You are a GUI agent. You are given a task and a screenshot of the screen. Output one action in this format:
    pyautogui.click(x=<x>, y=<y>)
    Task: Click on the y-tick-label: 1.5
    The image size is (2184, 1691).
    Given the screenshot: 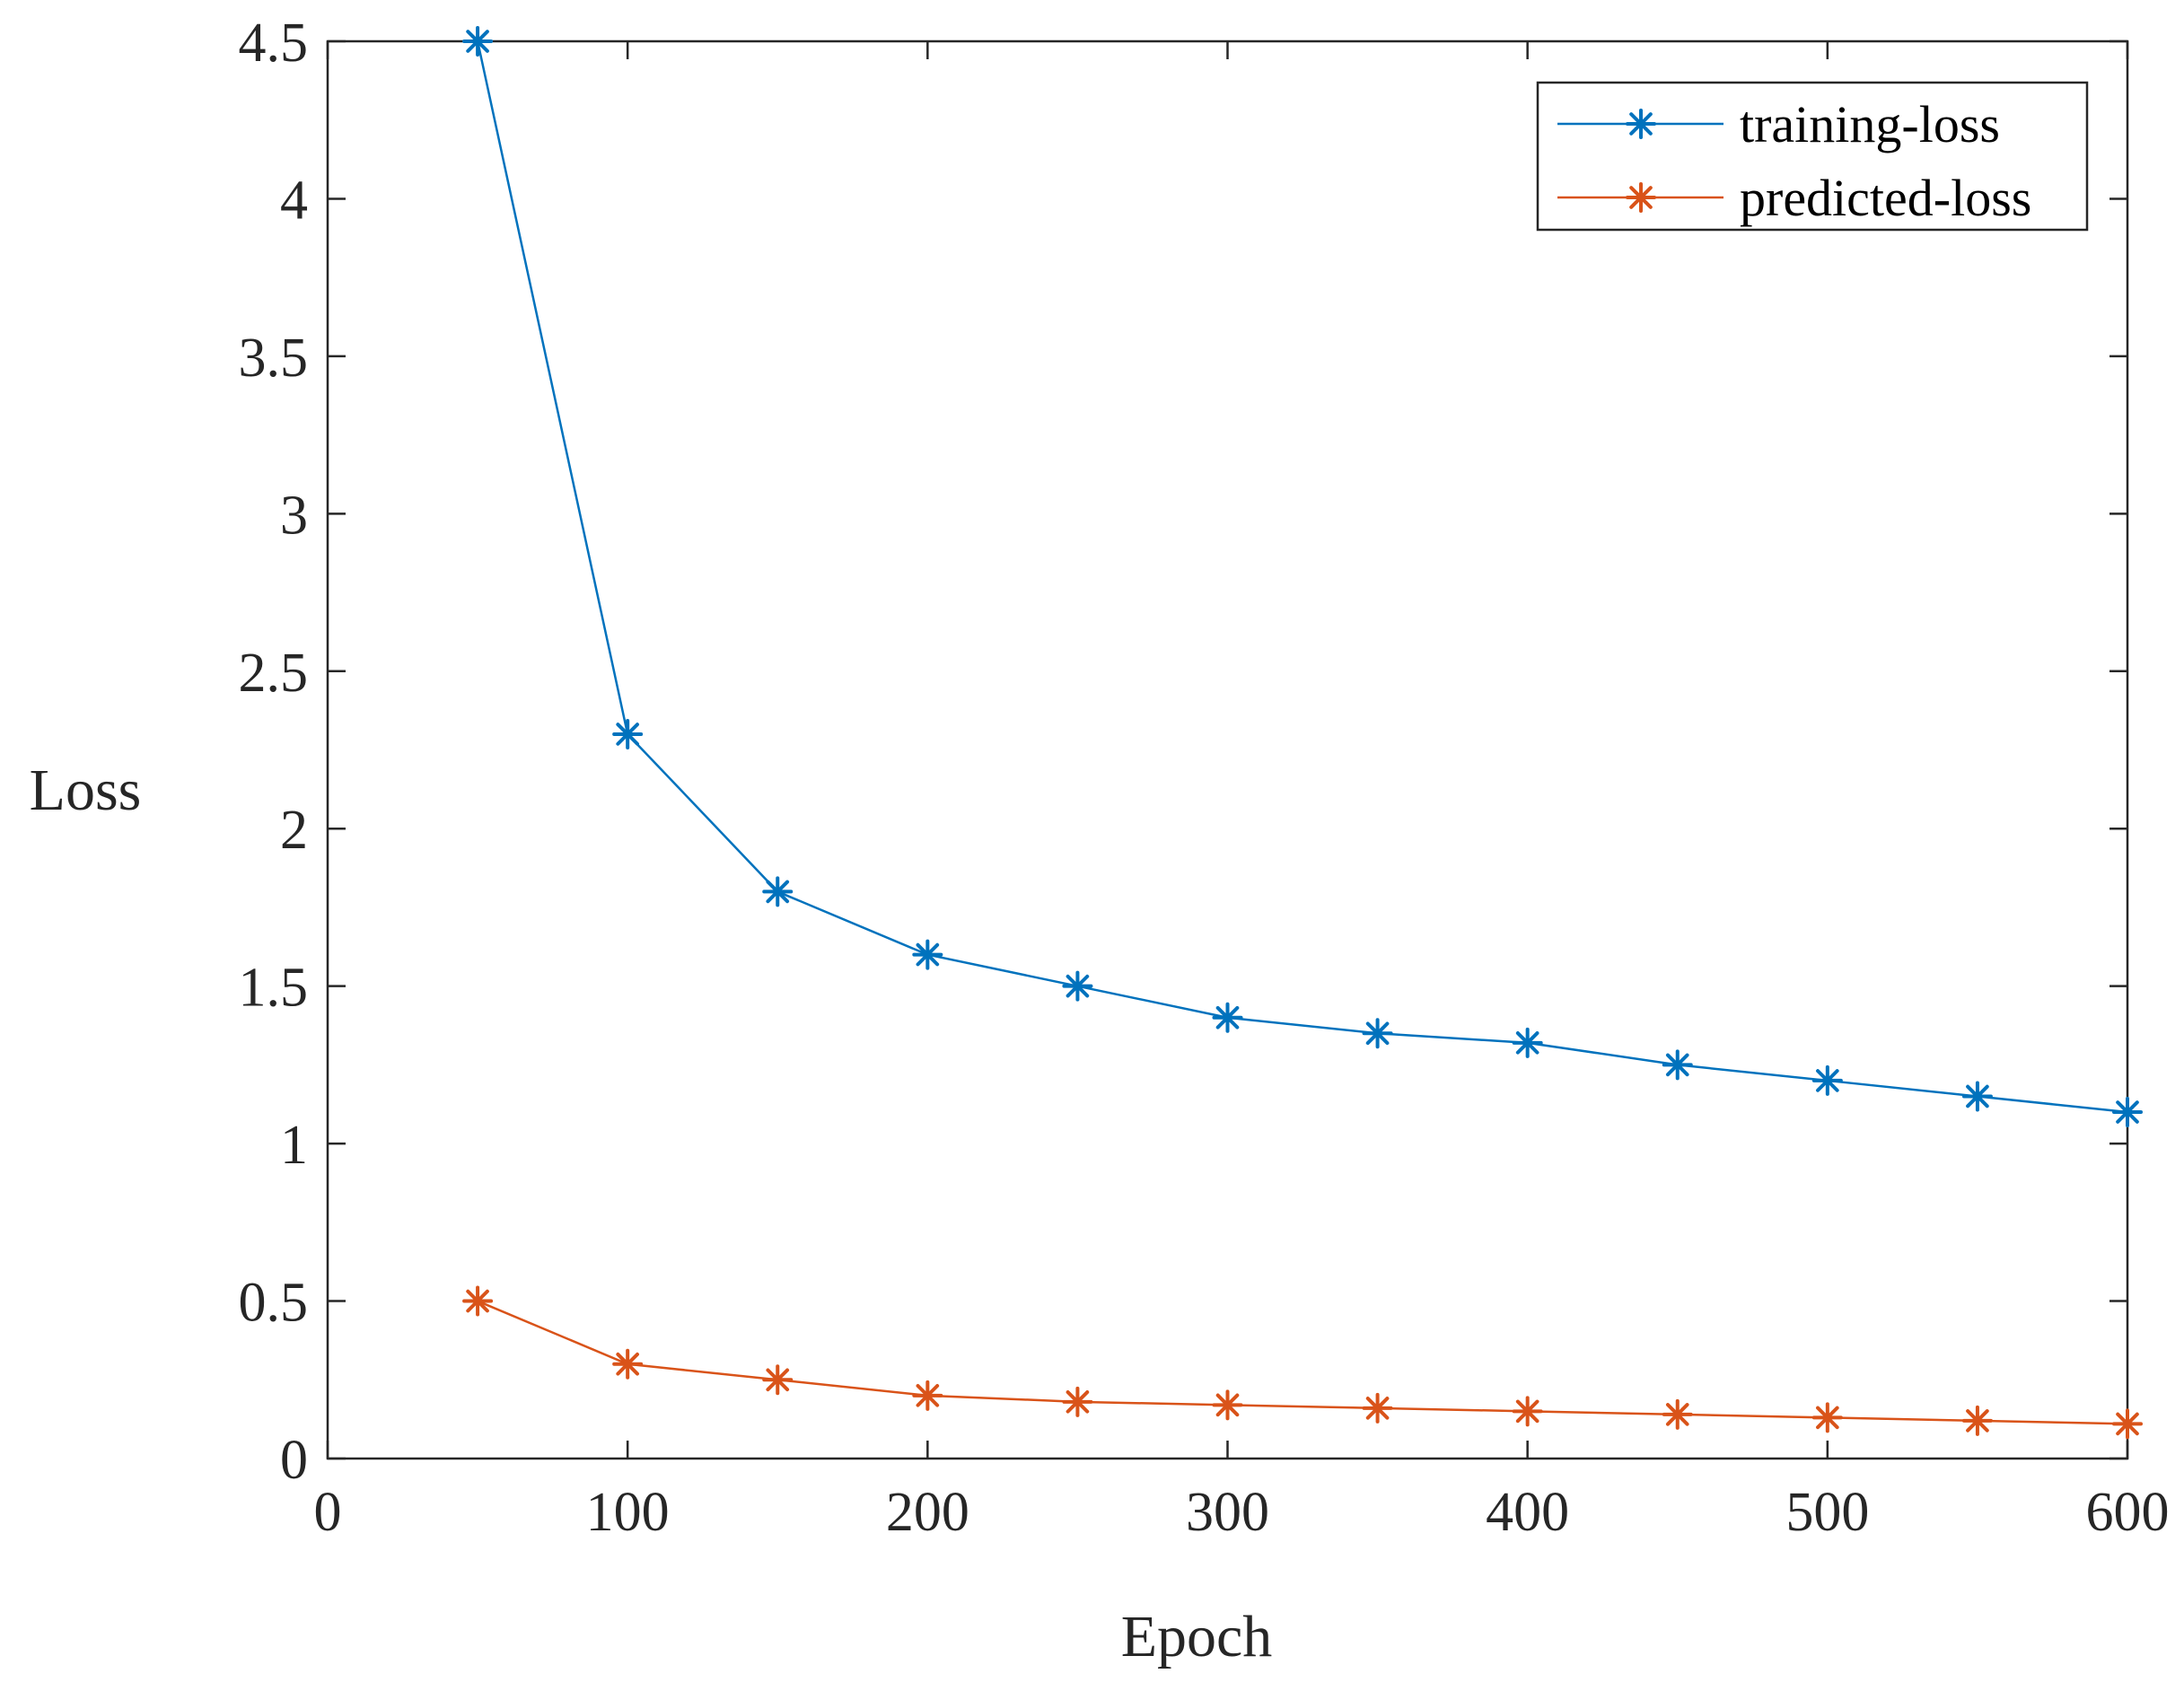 What is the action you would take?
    pyautogui.click(x=274, y=988)
    